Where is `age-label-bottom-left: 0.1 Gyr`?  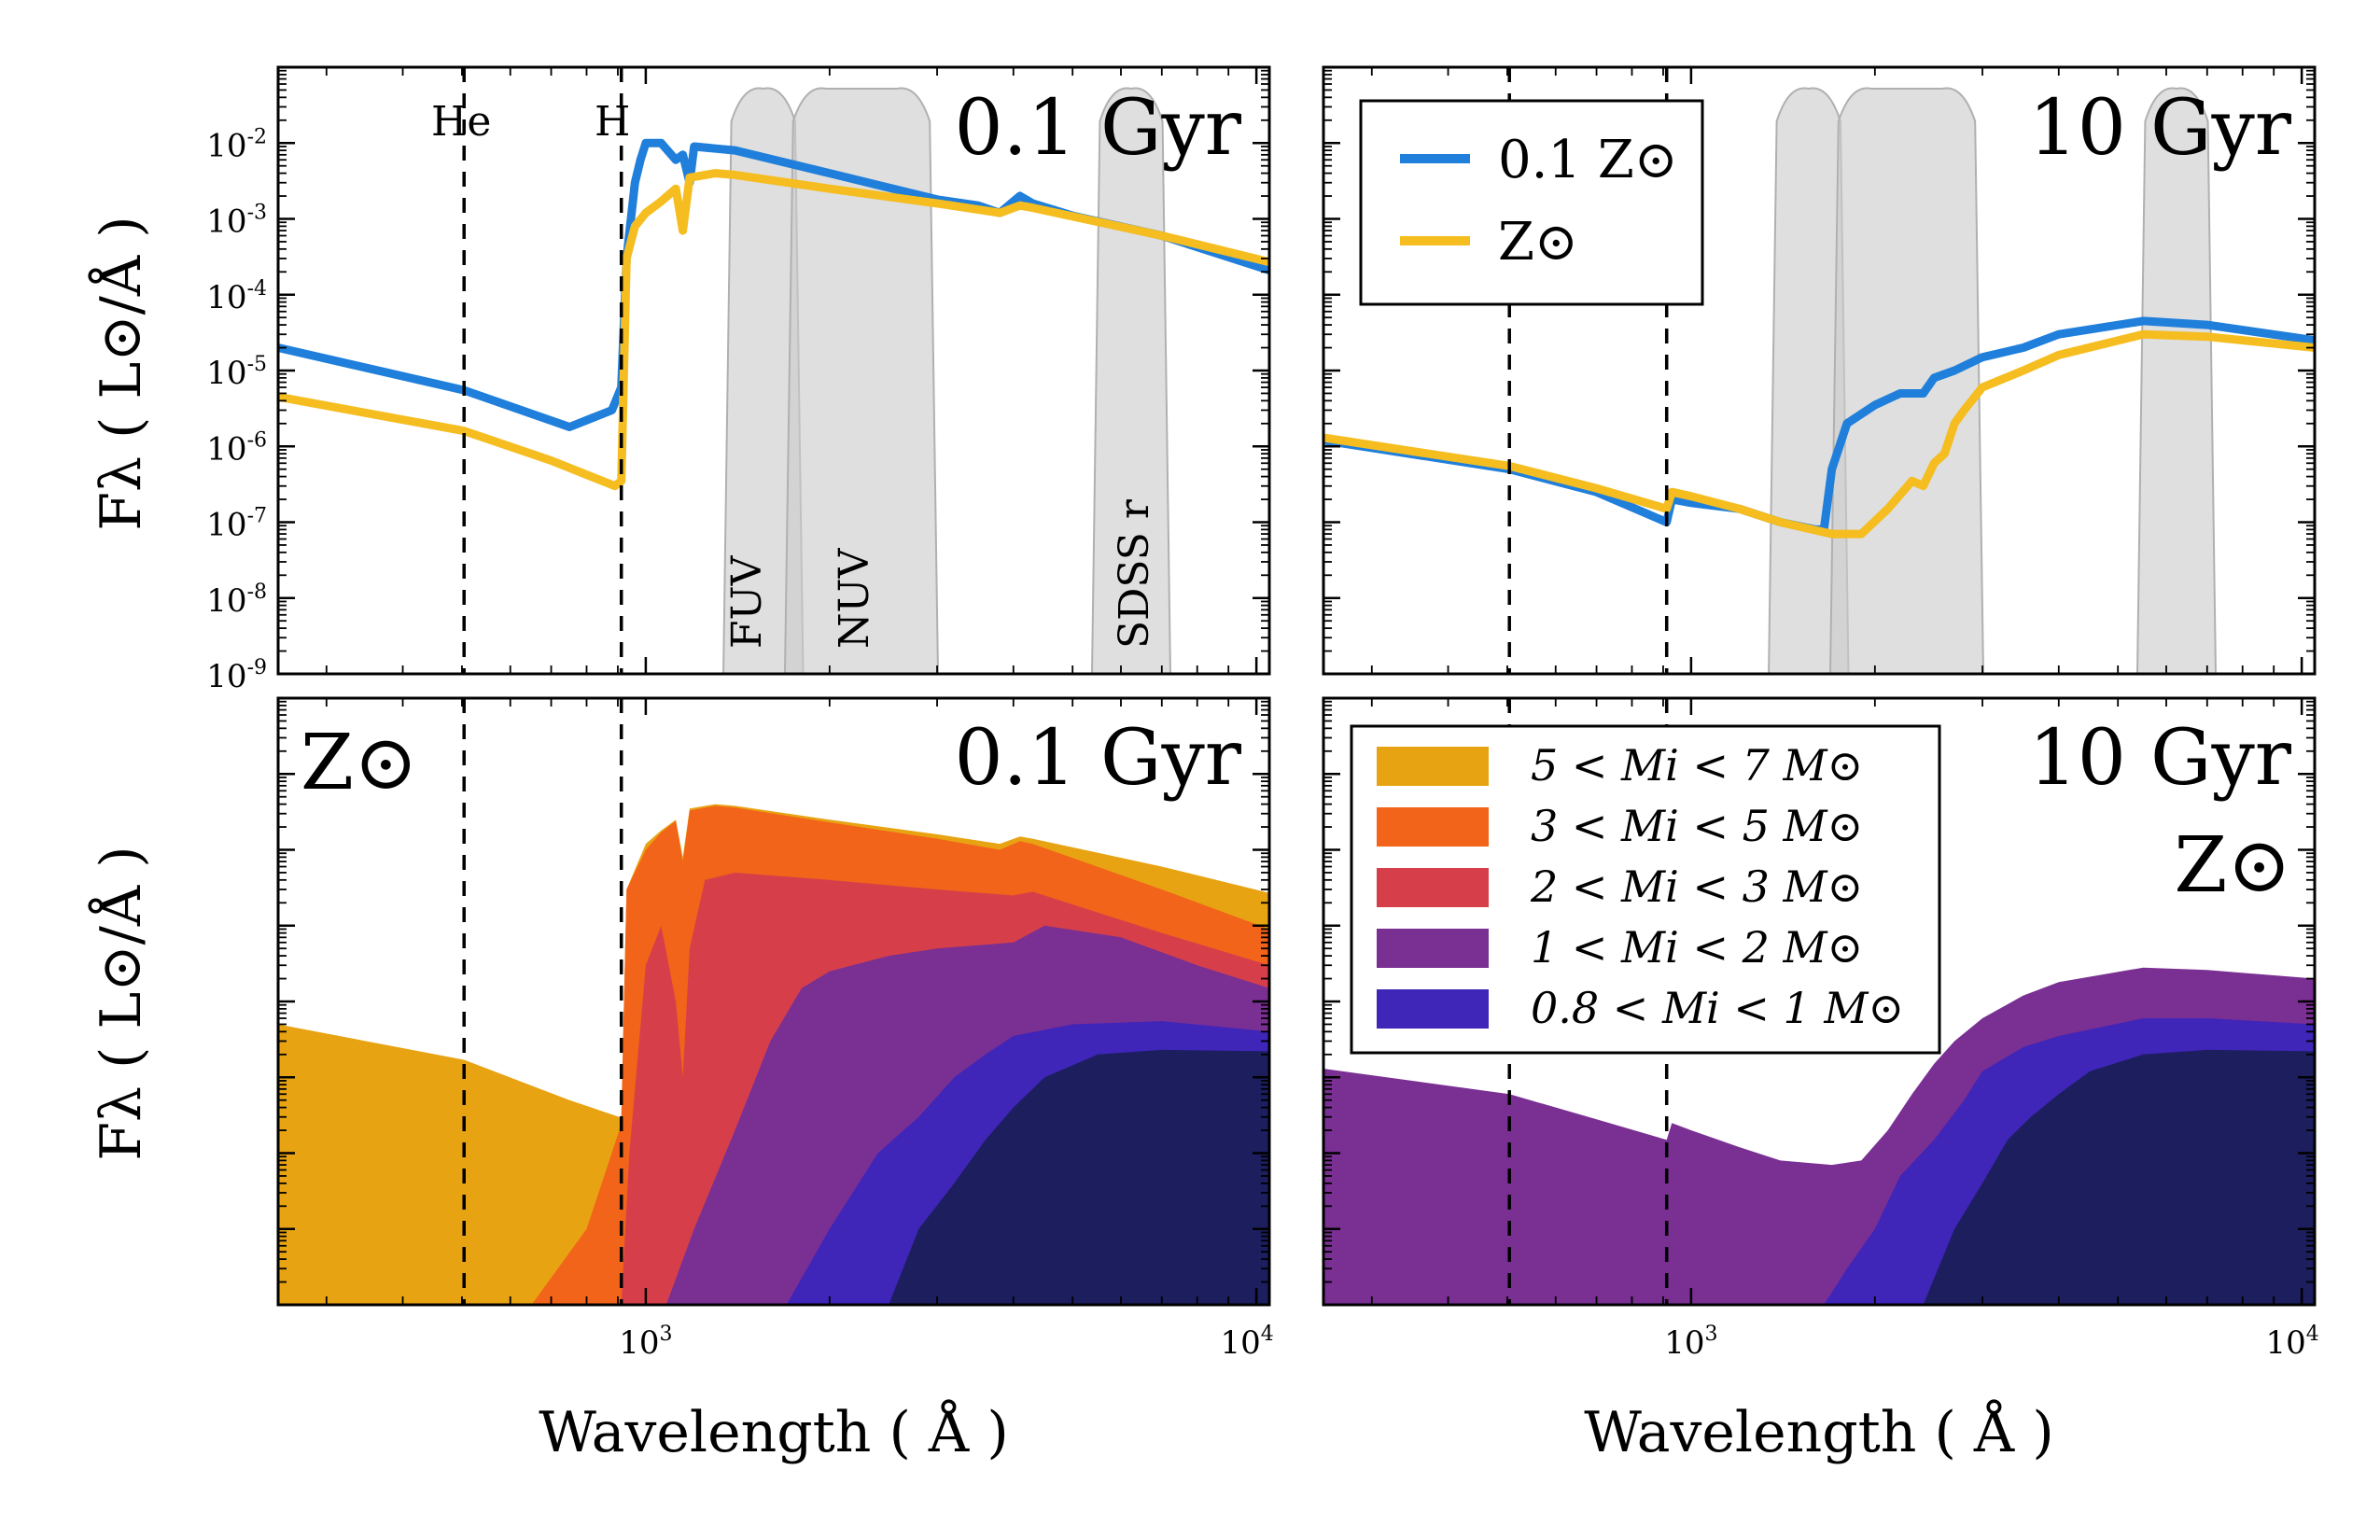
age-label-bottom-left: 0.1 Gyr is located at coordinates (1098, 758).